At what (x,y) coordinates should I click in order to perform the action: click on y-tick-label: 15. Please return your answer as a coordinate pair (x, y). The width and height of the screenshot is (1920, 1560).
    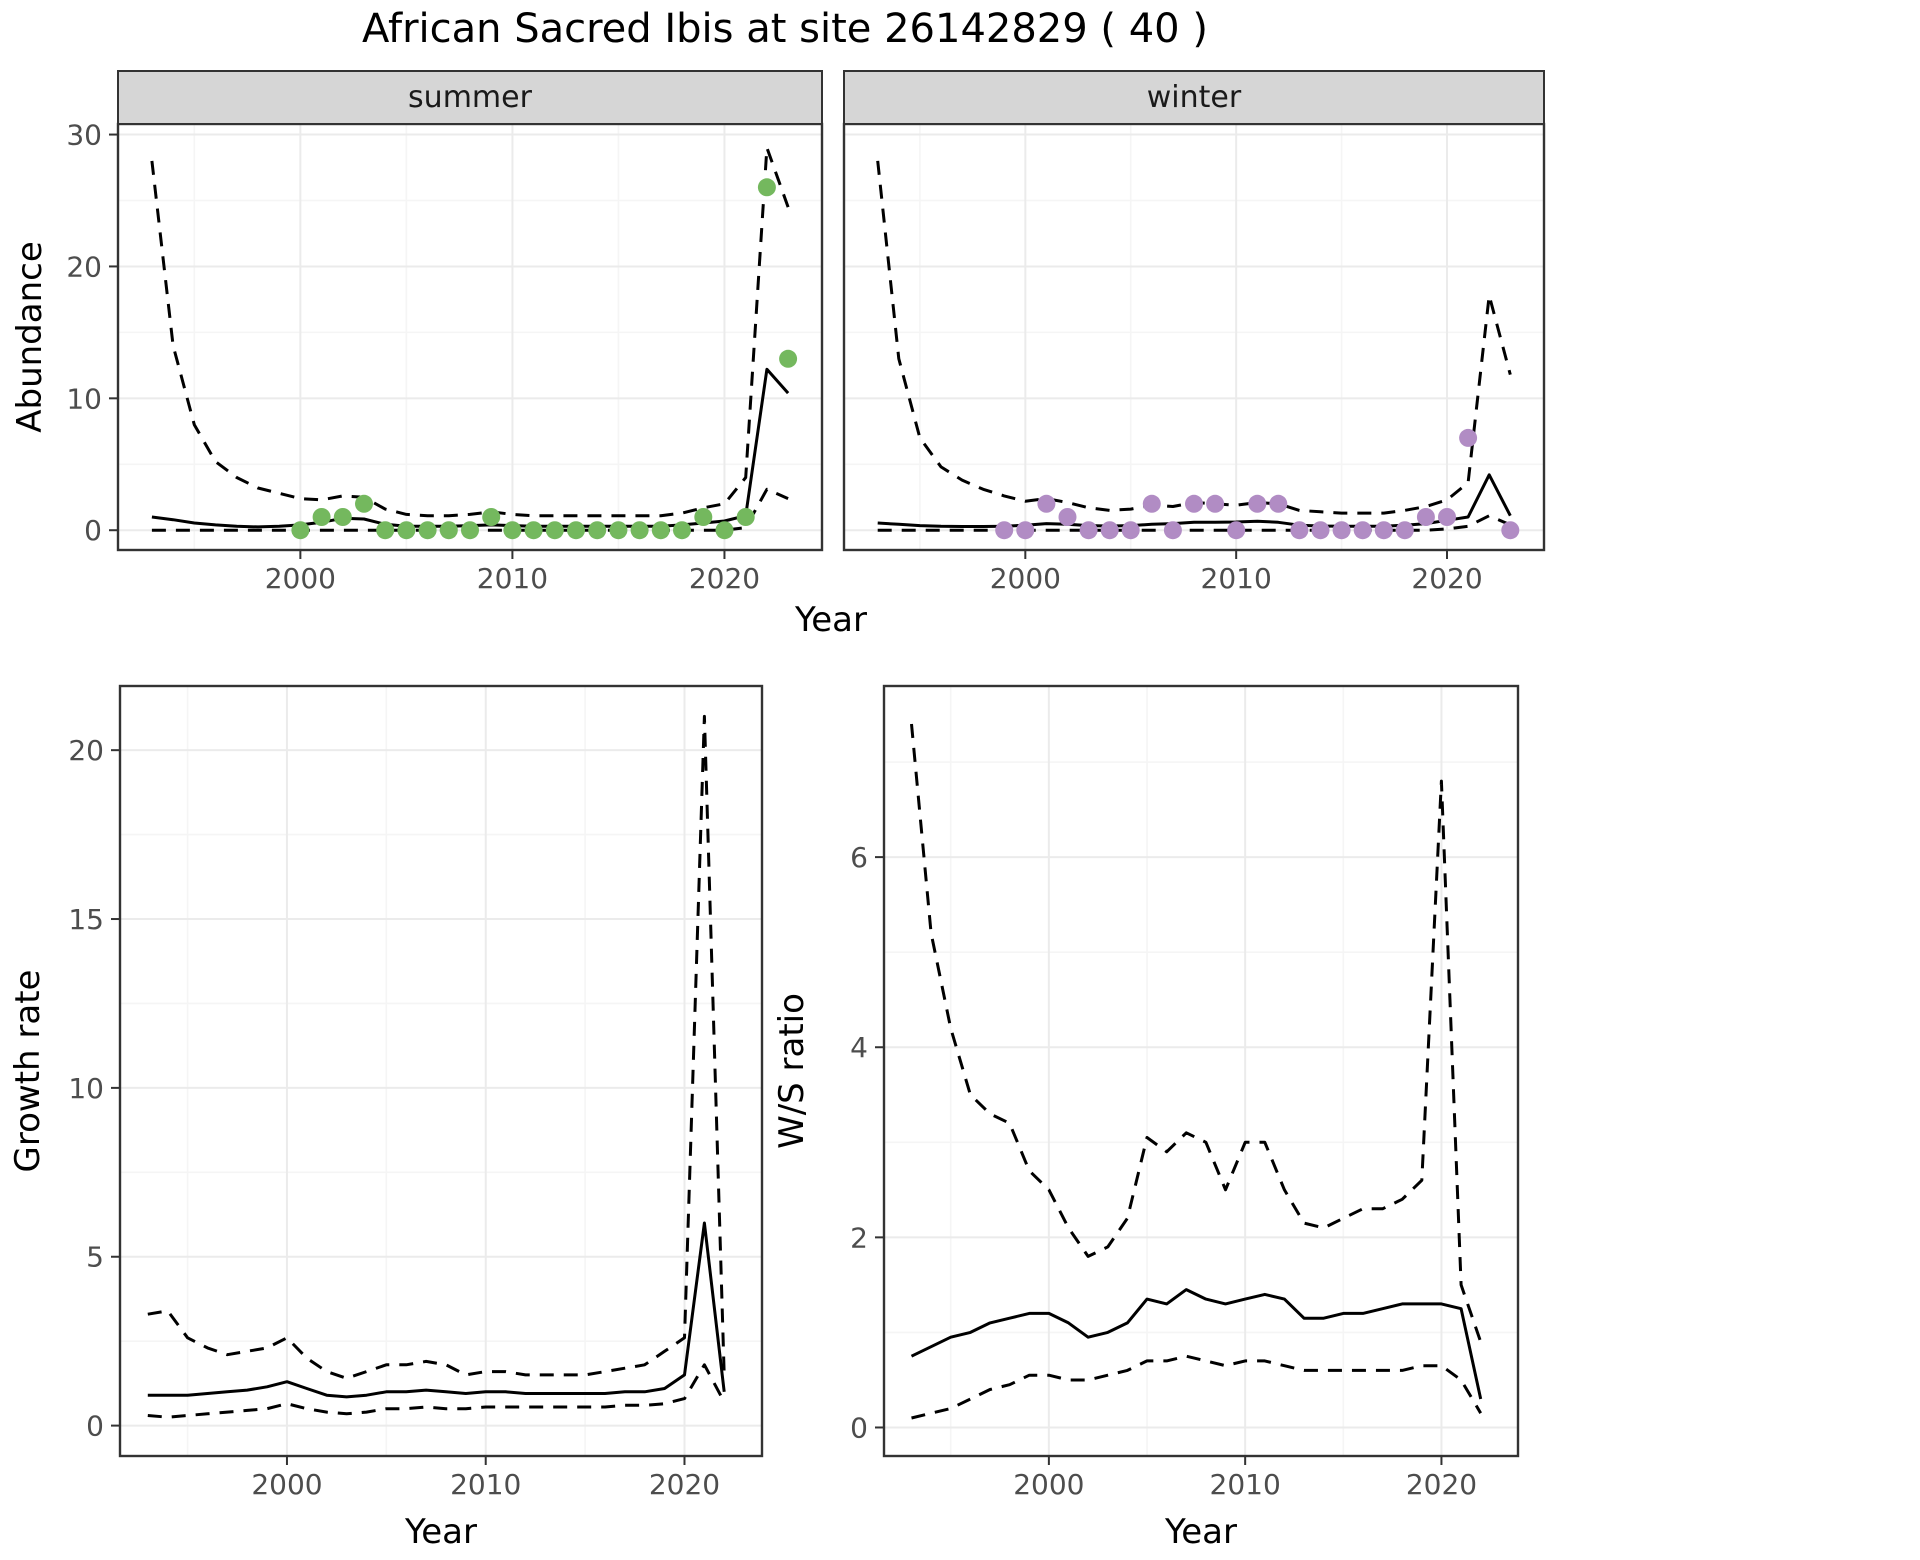
    Looking at the image, I should click on (86, 919).